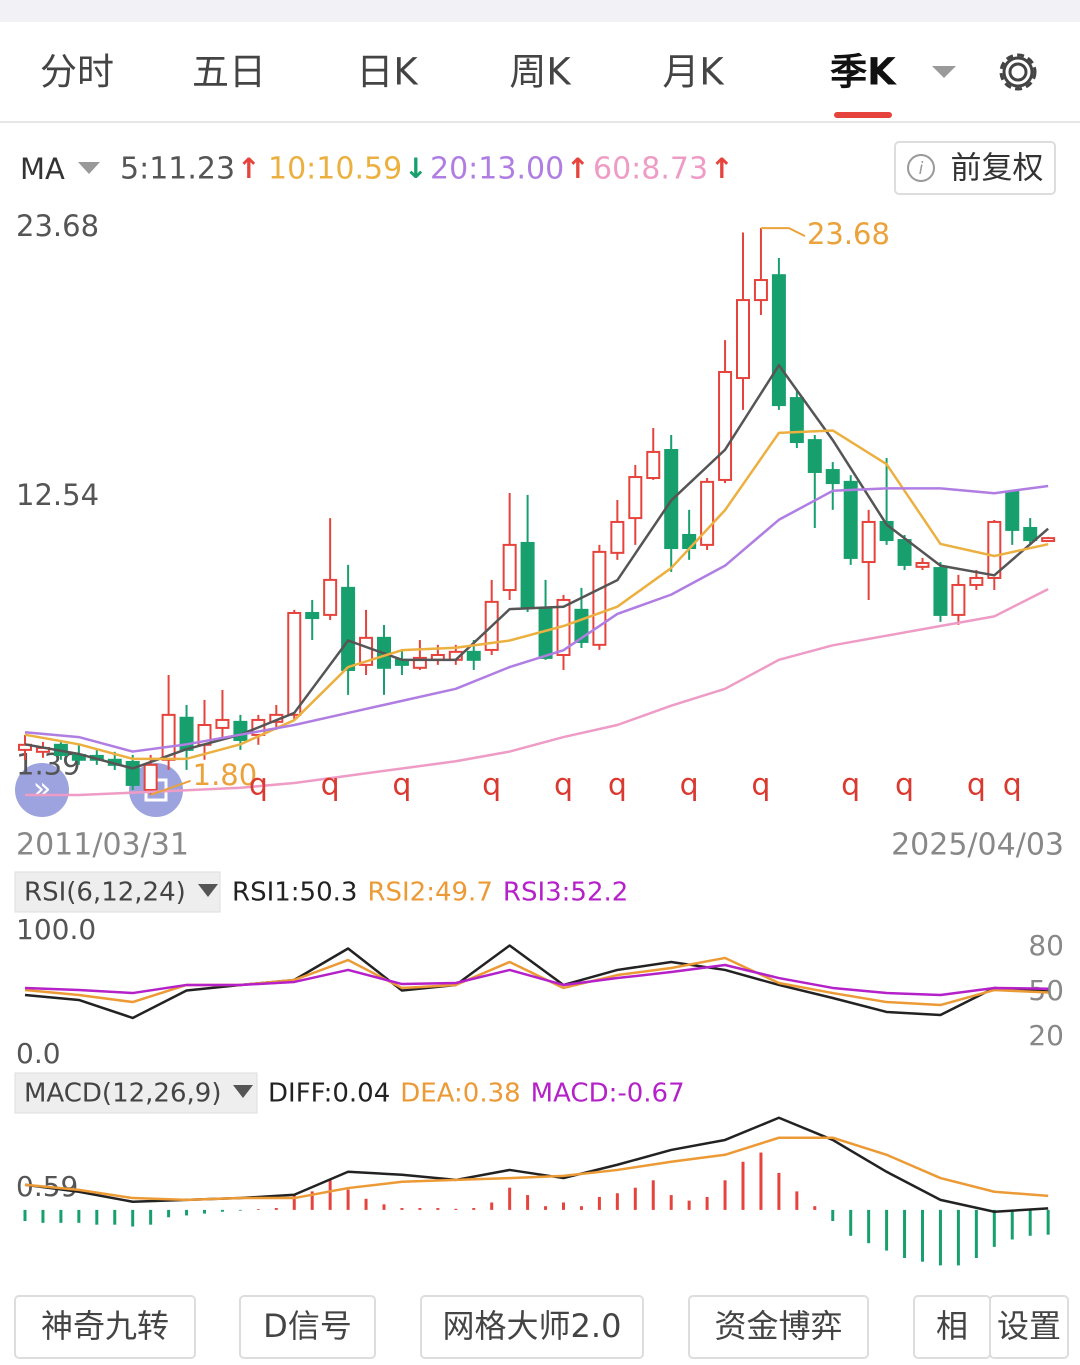  I want to click on info-glyph: i, so click(921, 169).